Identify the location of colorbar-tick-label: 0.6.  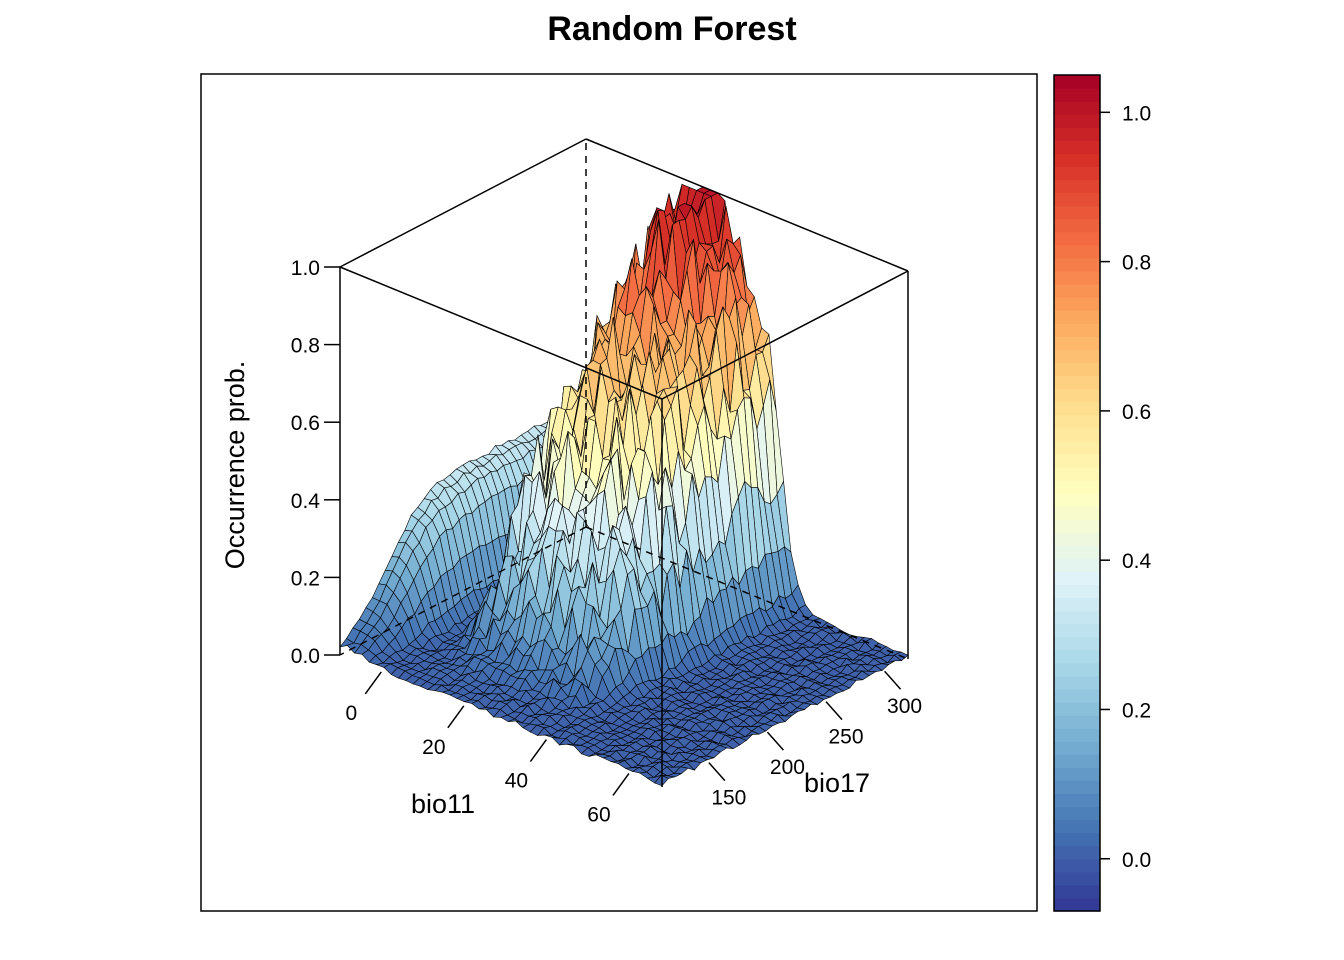
(1136, 412).